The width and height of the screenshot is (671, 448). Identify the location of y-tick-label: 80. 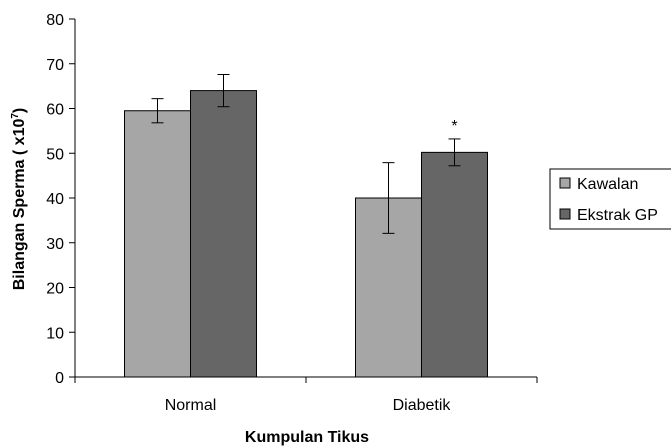
(55, 20).